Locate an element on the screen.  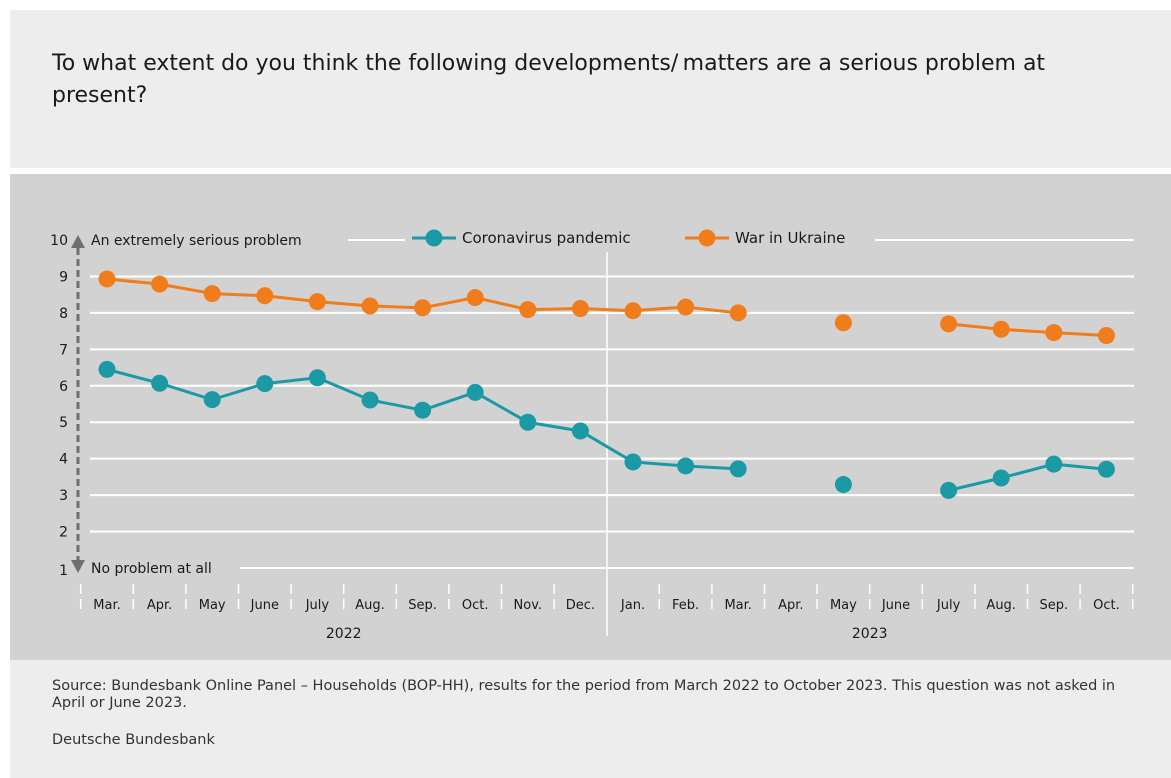
year-label: 2023 is located at coordinates (870, 634).